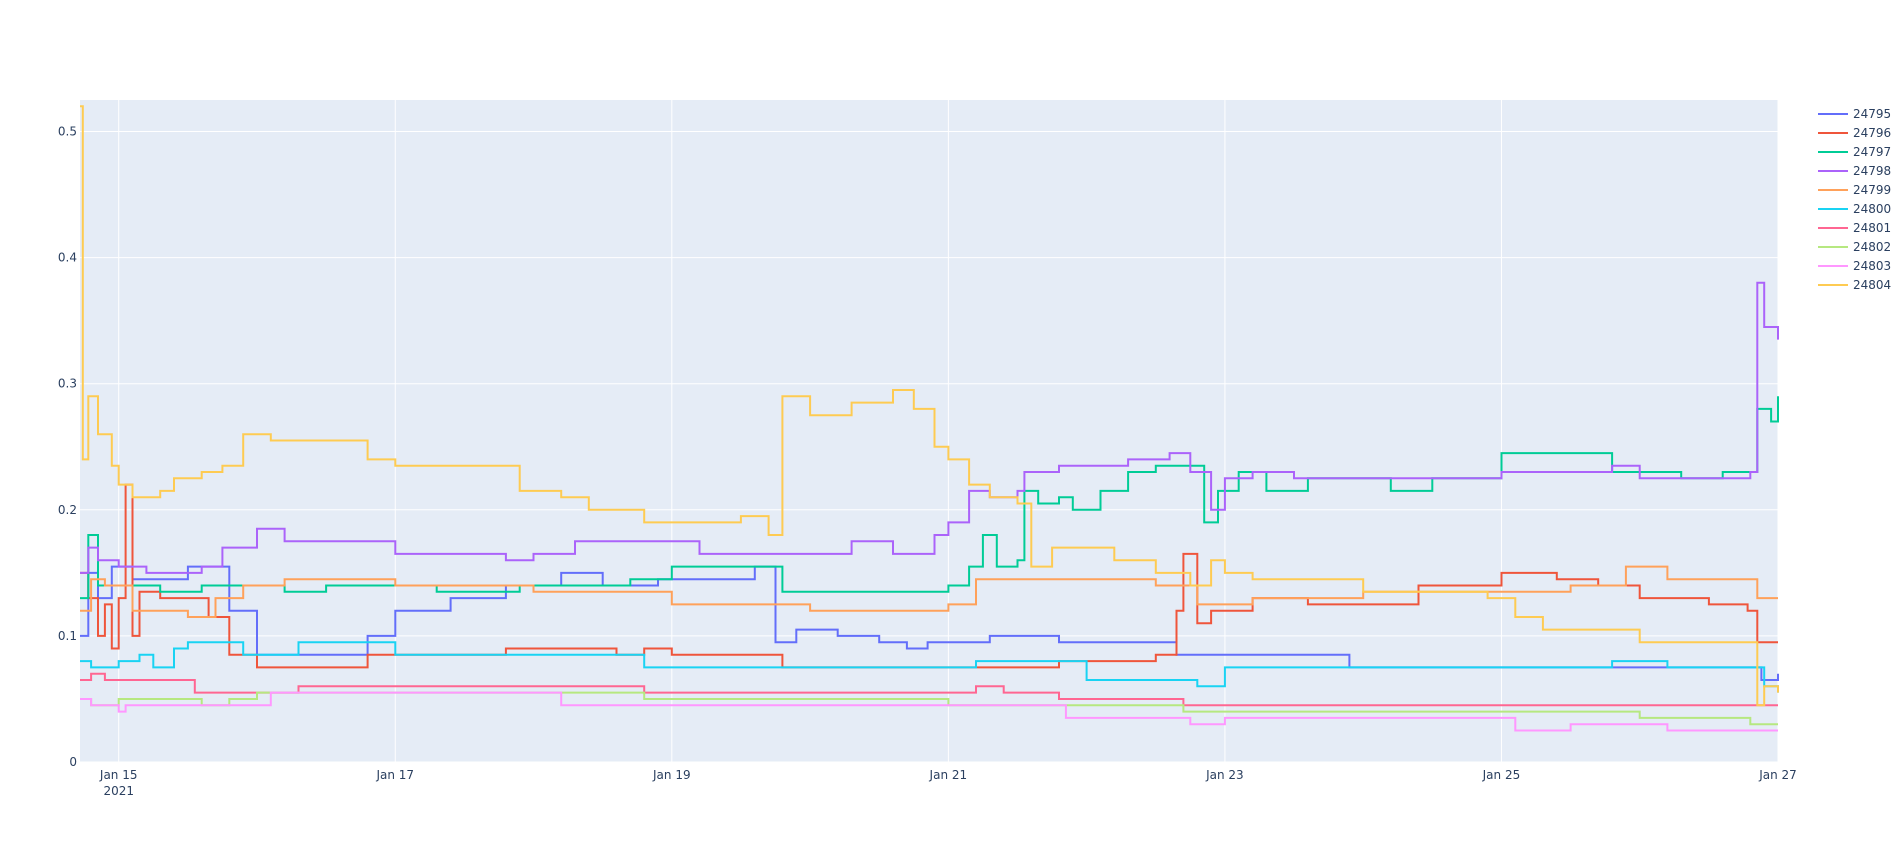  Describe the element at coordinates (1501, 775) in the screenshot. I see `x-tick-label: Jan 25` at that location.